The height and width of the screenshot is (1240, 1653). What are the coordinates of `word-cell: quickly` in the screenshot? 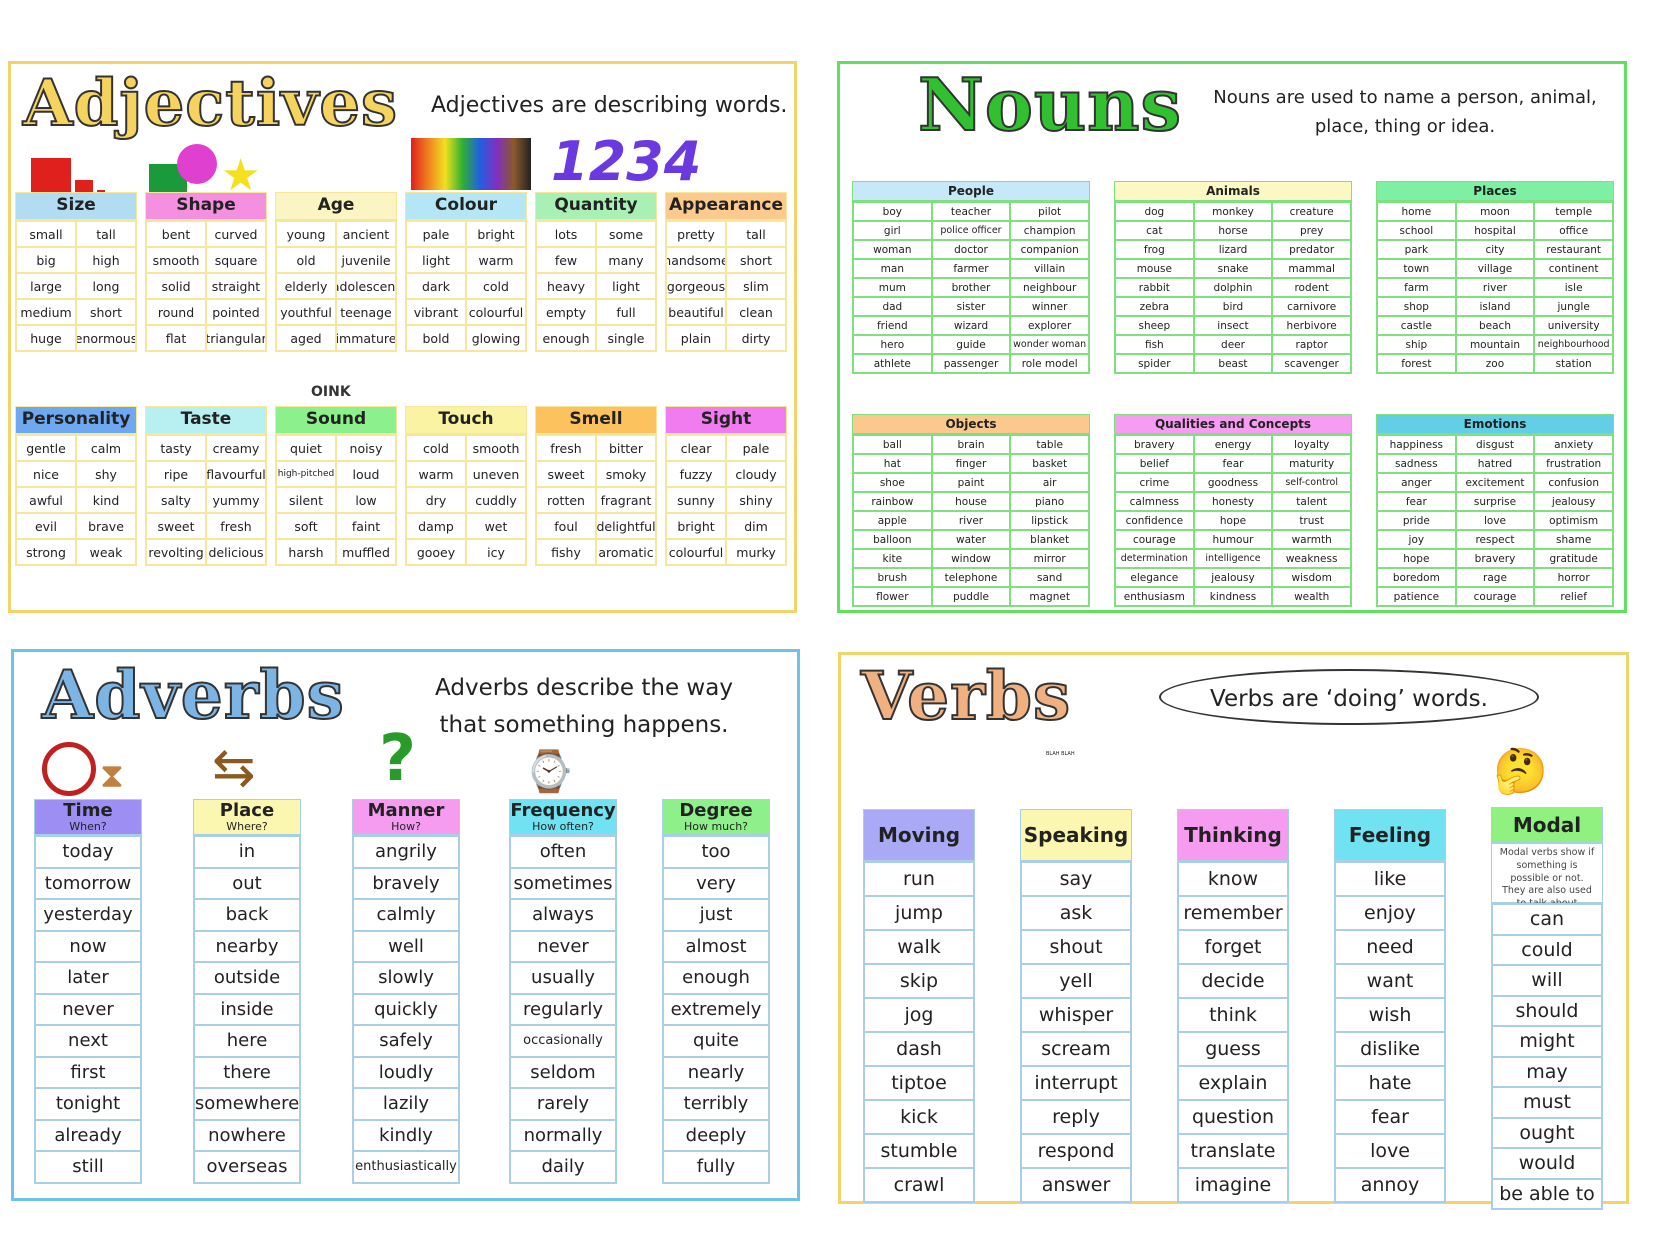 It's located at (406, 1009).